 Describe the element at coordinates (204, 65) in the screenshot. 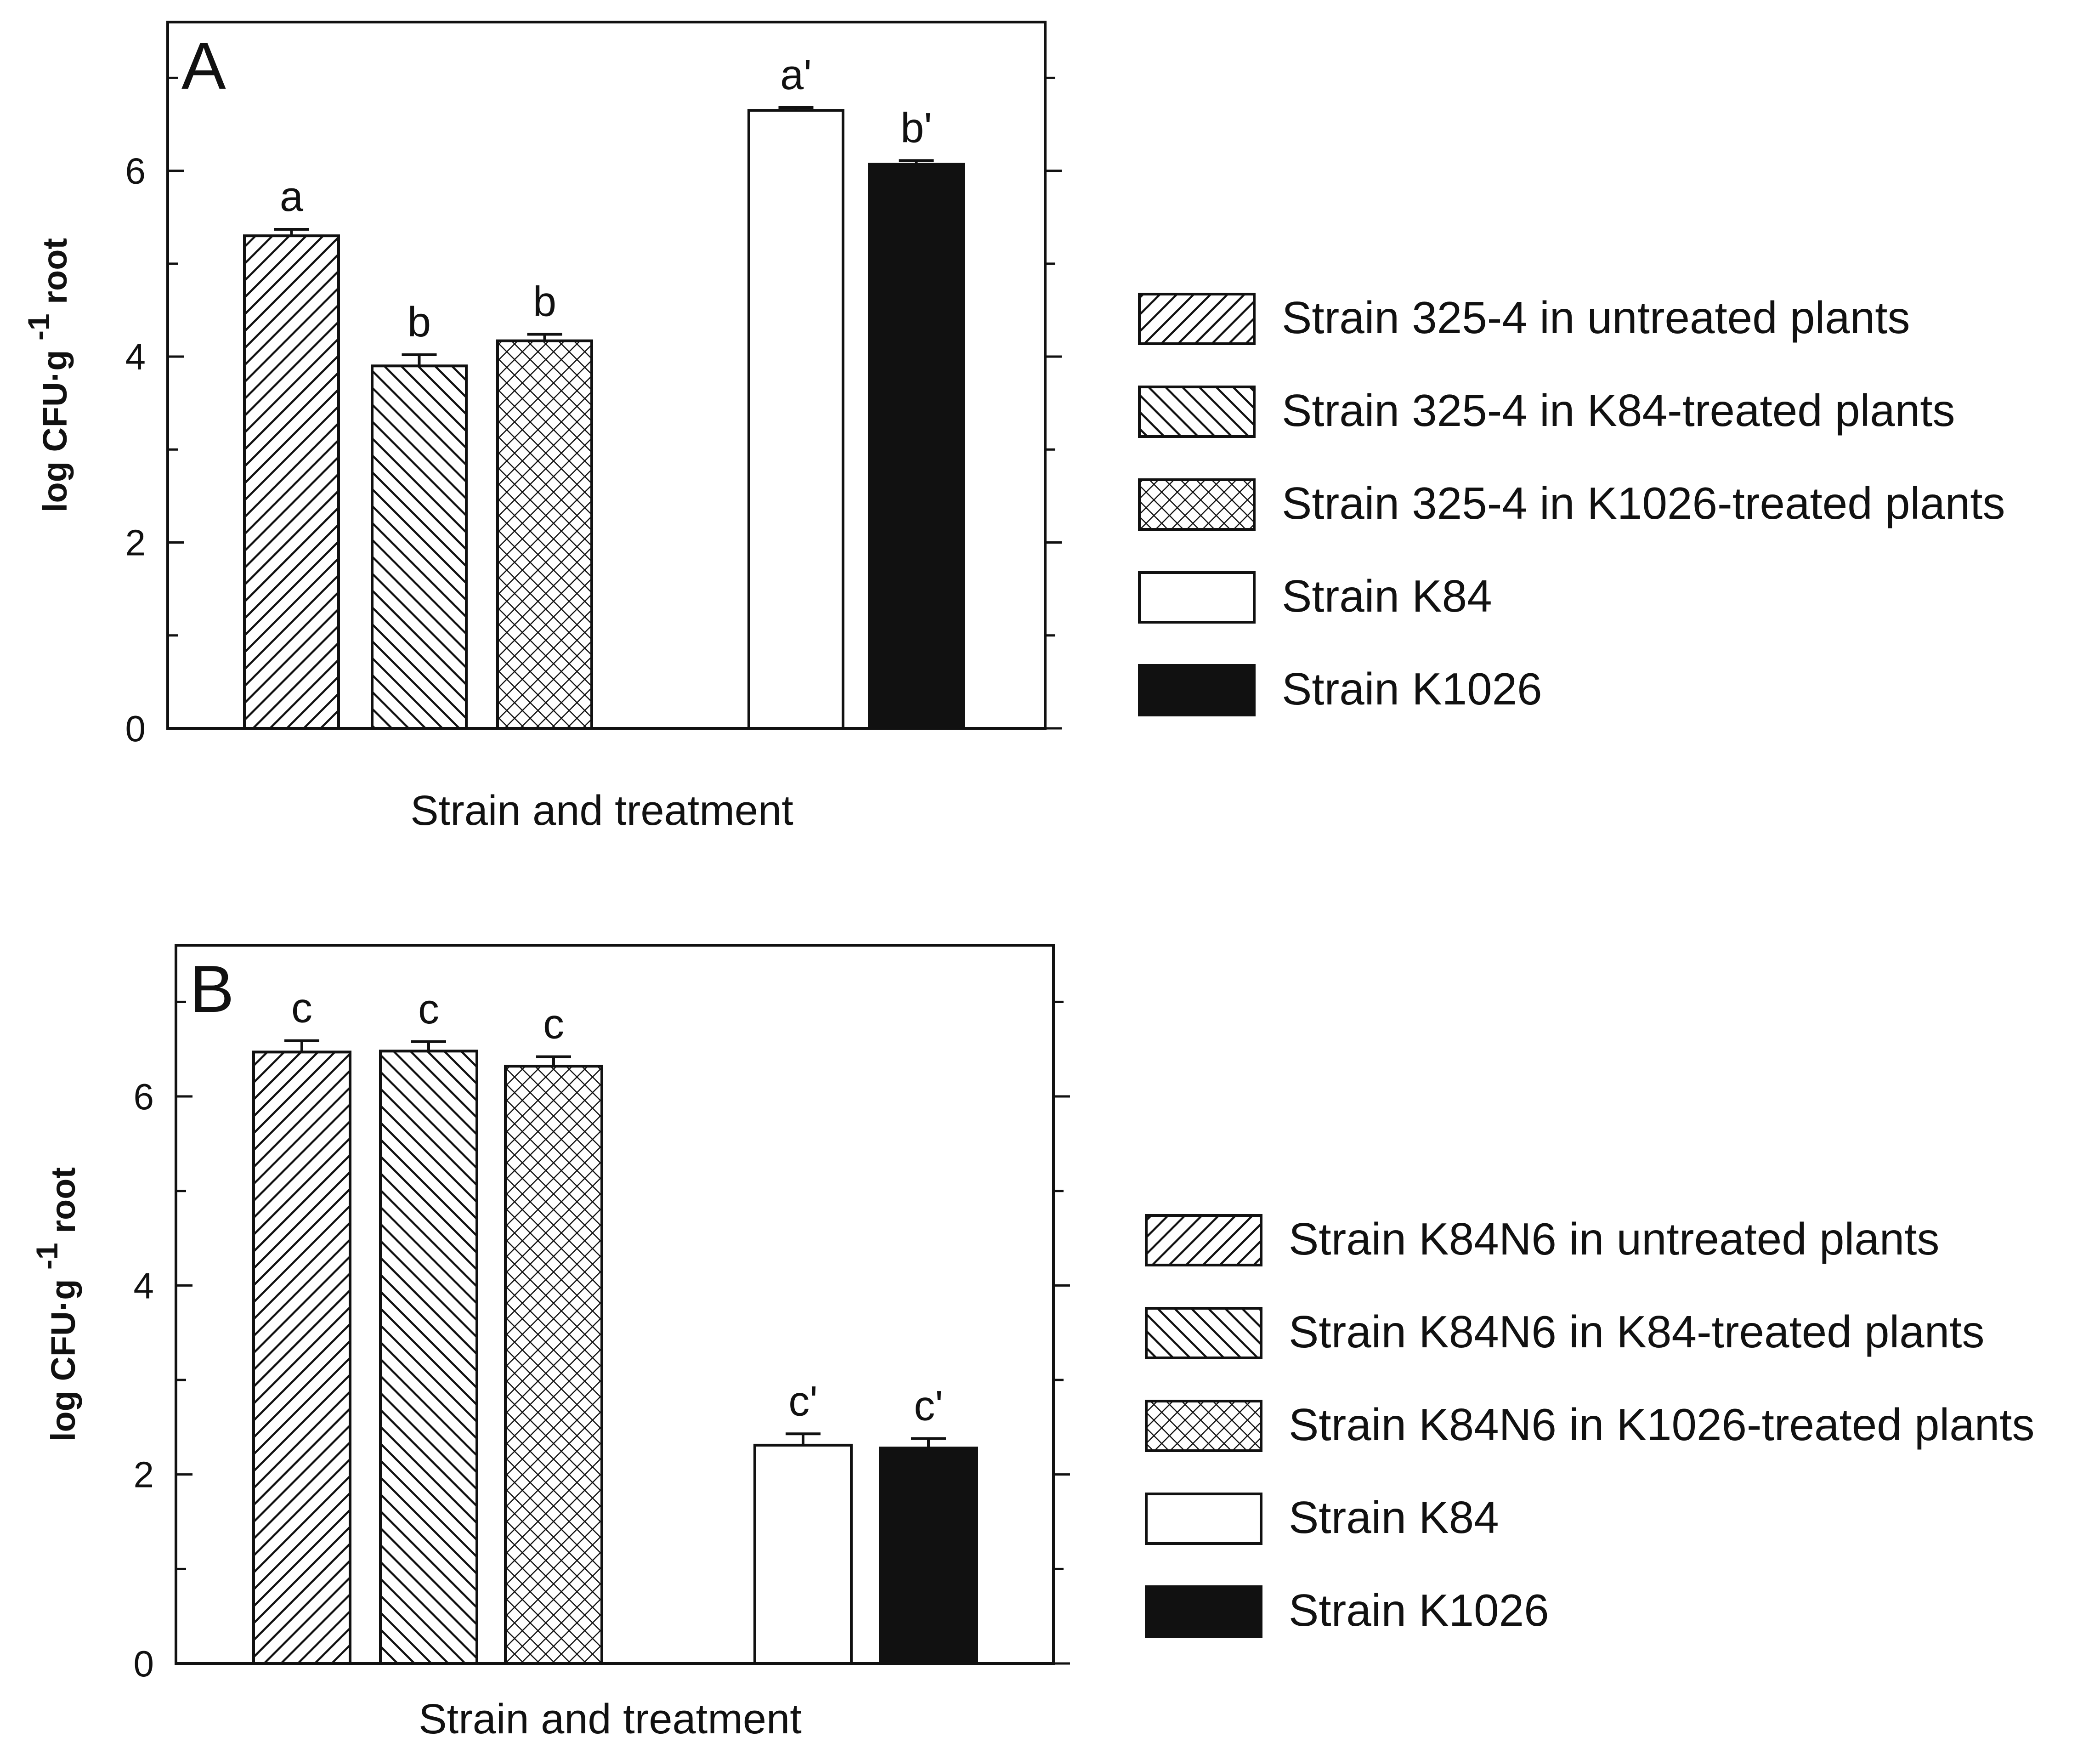

I see `panel-label: A` at that location.